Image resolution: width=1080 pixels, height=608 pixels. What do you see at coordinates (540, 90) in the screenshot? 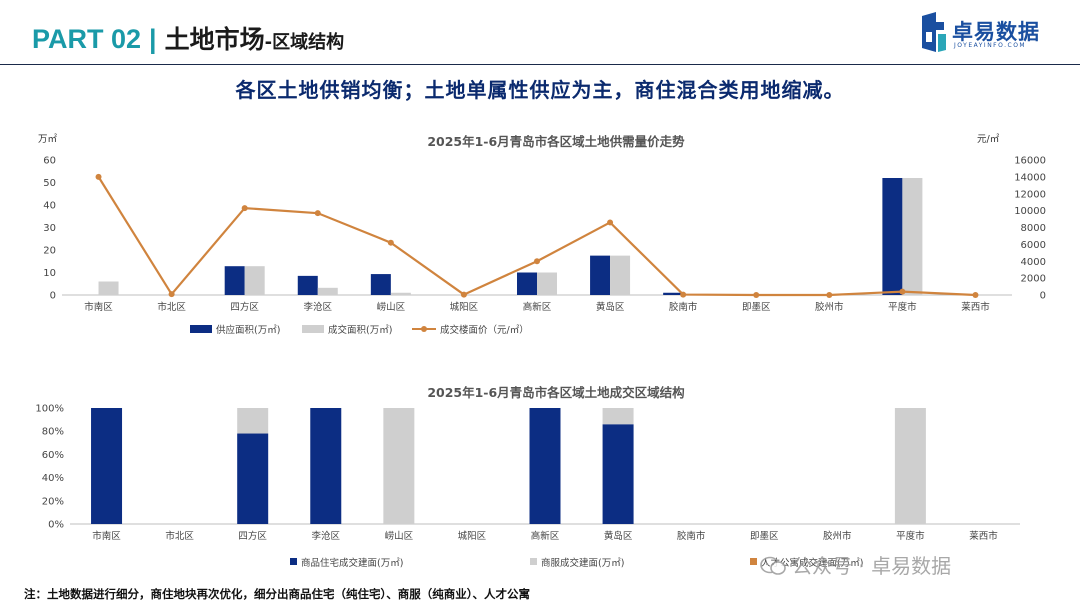
I see `headline: 各区土地供销均衡；土地单属性供应为主，商住混合类用地缩减。` at bounding box center [540, 90].